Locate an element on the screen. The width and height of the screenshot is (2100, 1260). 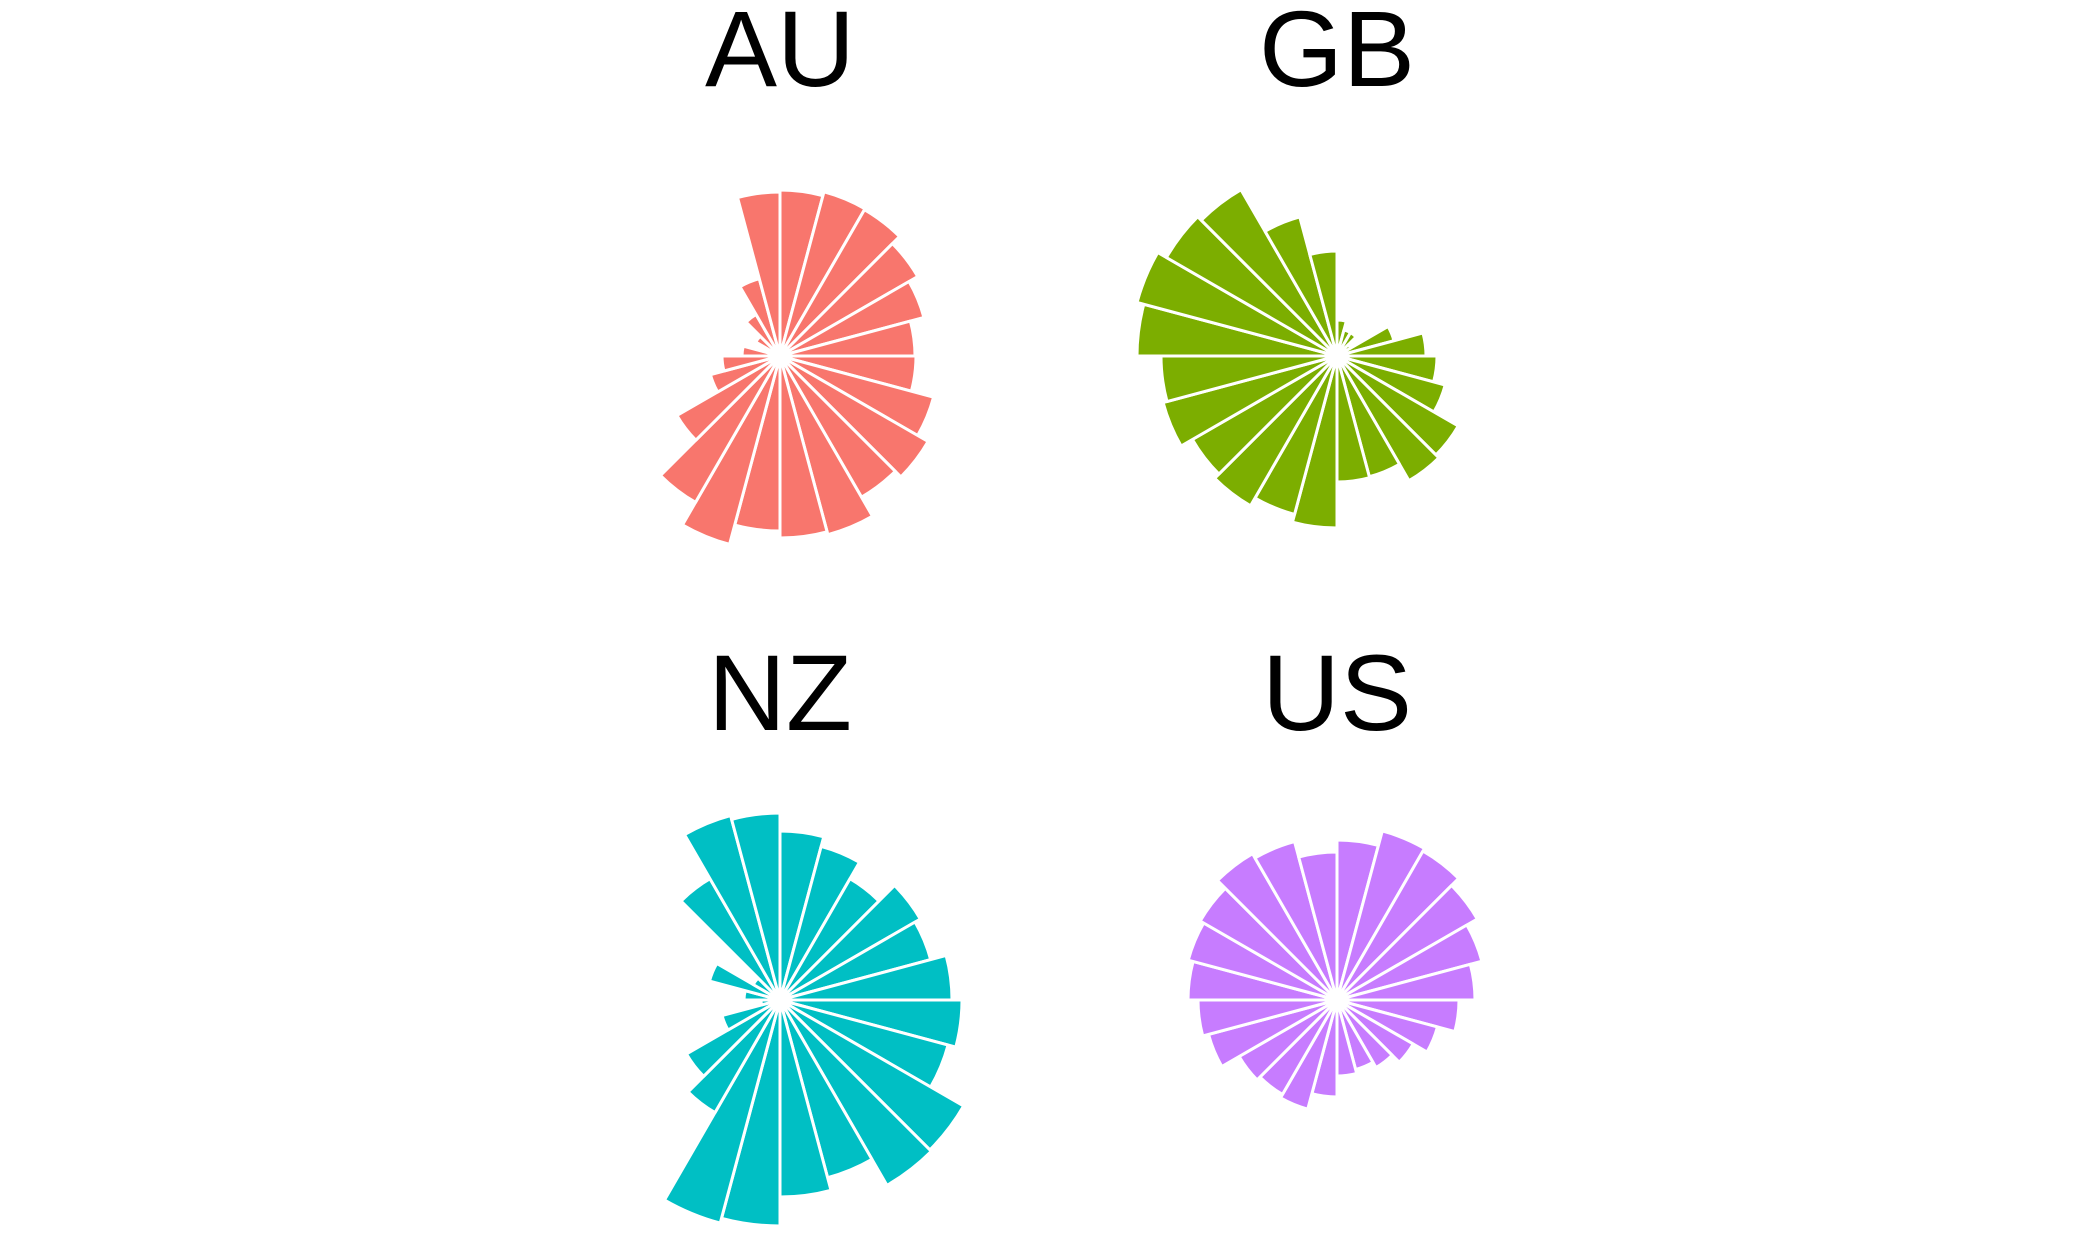
facet-gb: GB is located at coordinates (1297, 265).